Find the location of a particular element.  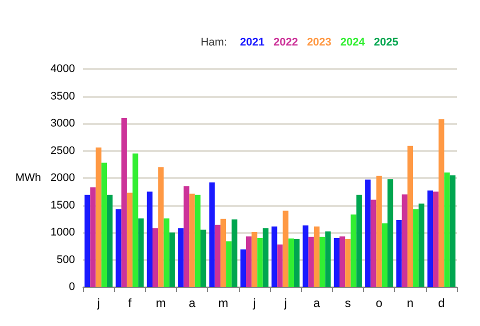

x-tick-label: o is located at coordinates (379, 303).